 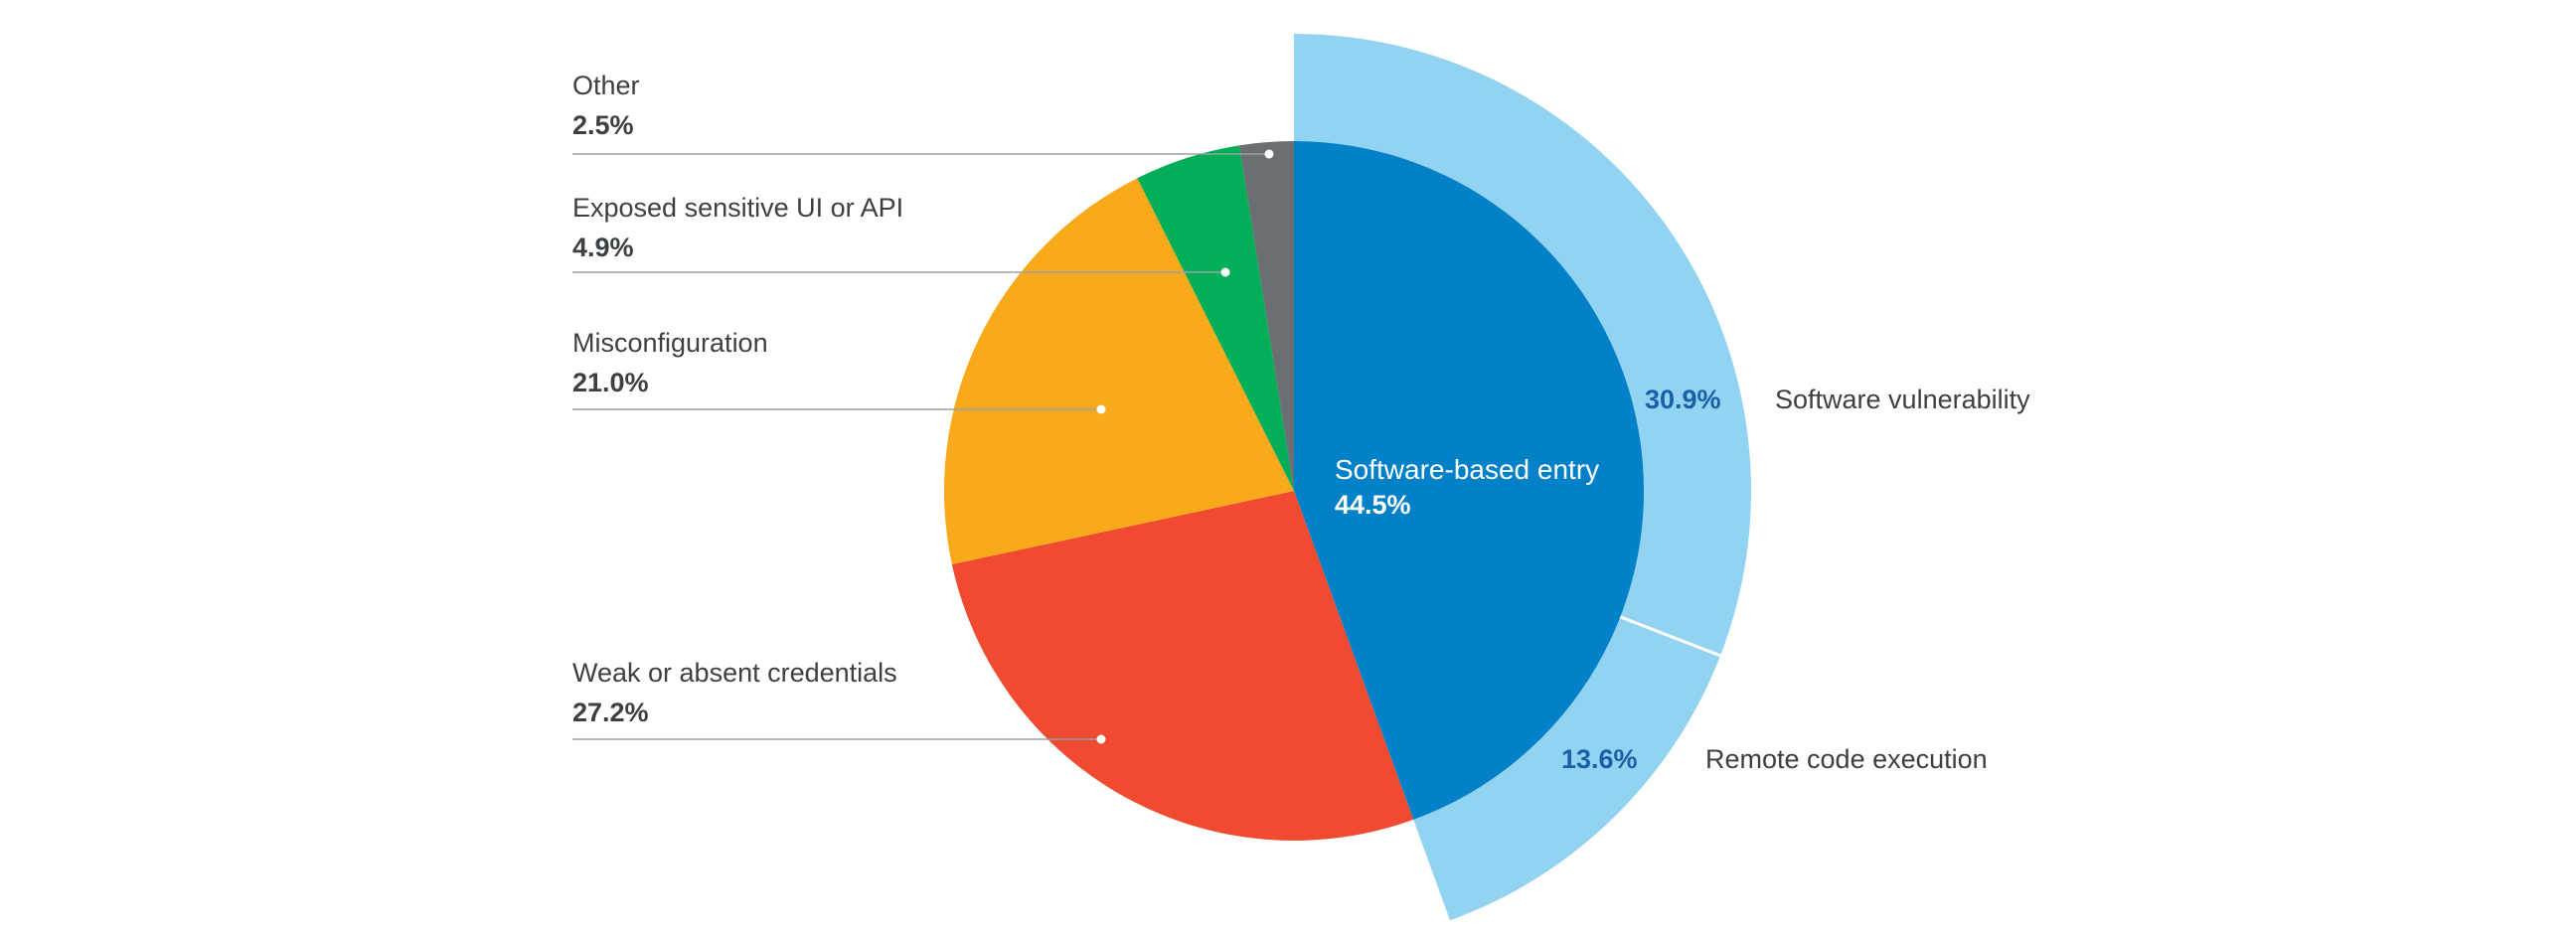 I want to click on slice-label-value: 21.0%, so click(x=610, y=382).